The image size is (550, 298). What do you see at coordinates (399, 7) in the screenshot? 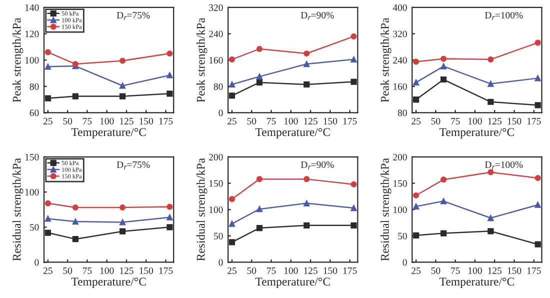
I see `y-tick-label: 400` at bounding box center [399, 7].